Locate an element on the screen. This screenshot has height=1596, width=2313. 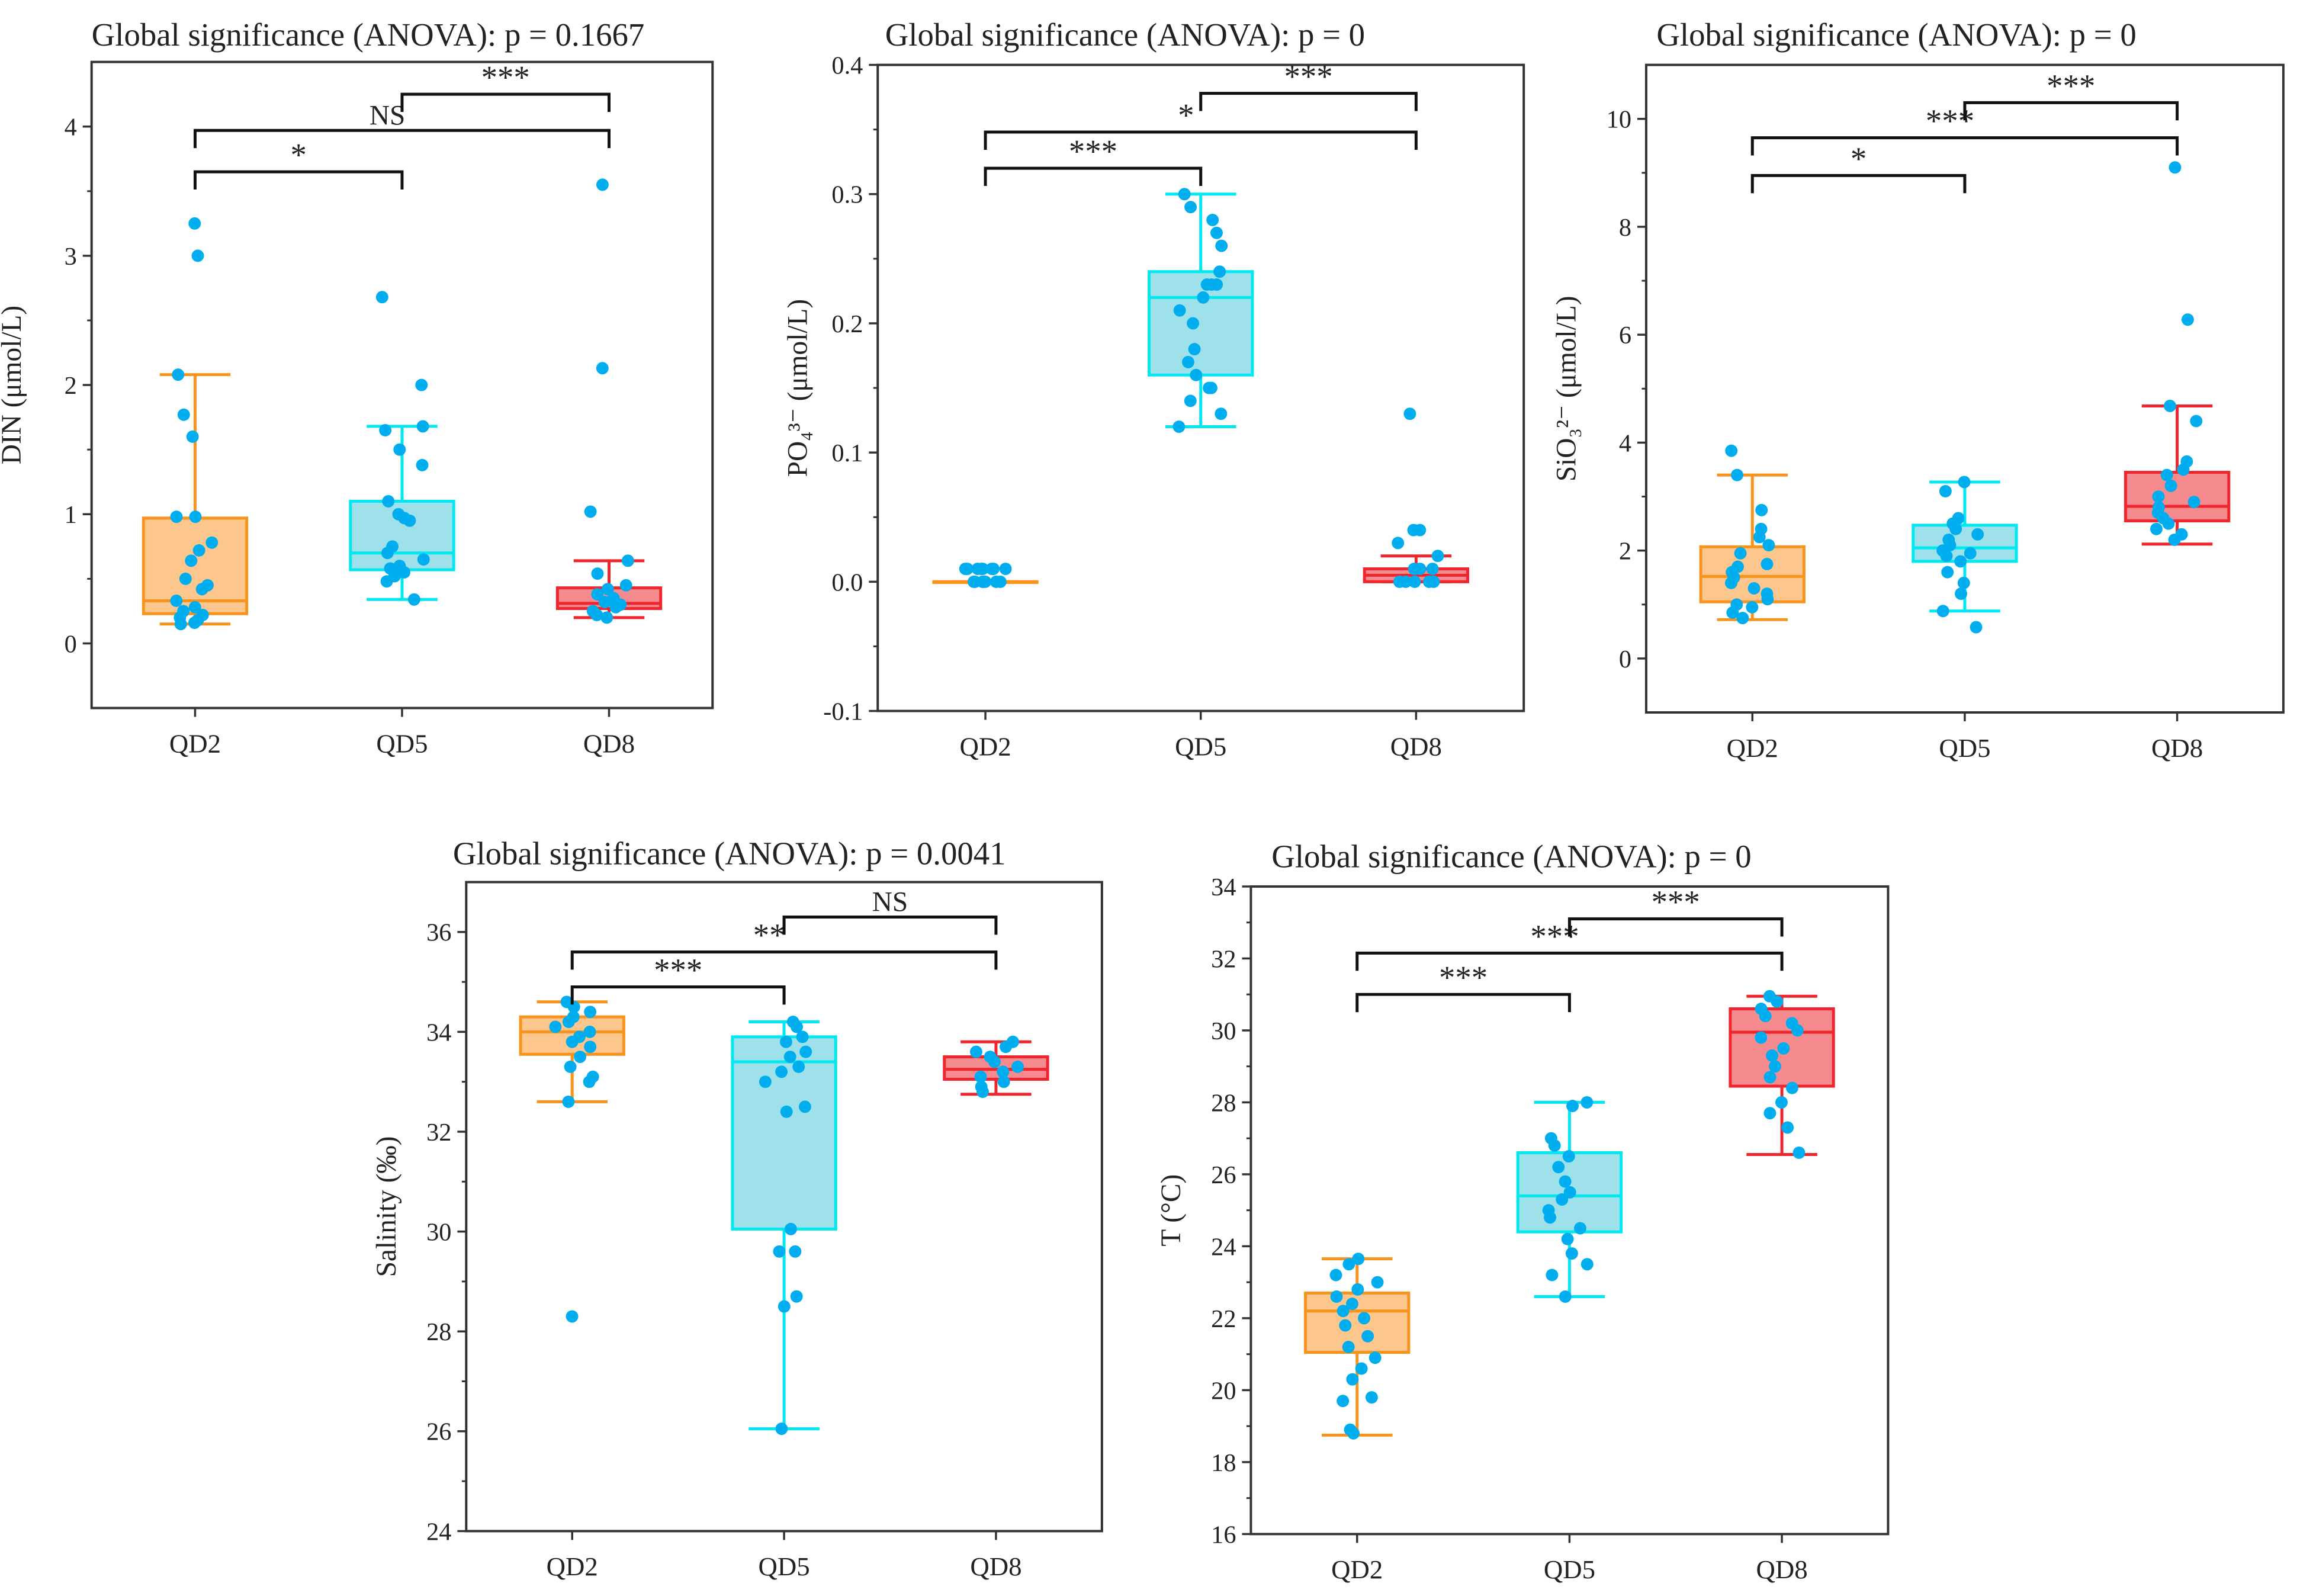
x-tick-label: QD5 is located at coordinates (1569, 1569).